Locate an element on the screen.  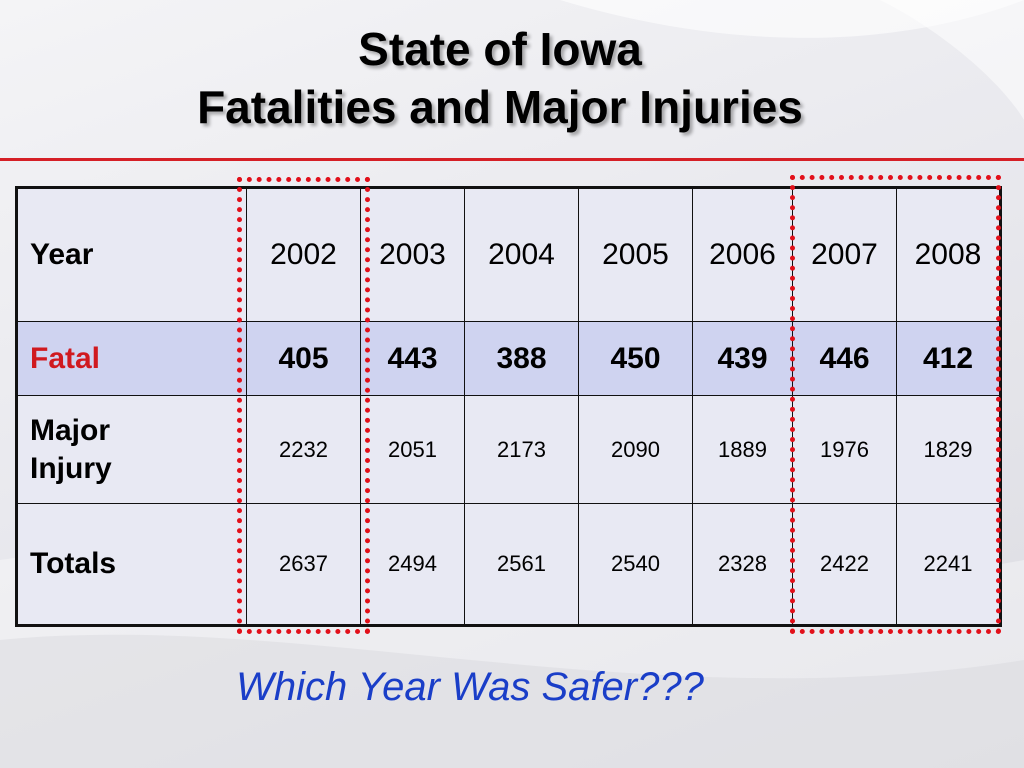
major-injury-value: 1889 is located at coordinates (742, 449).